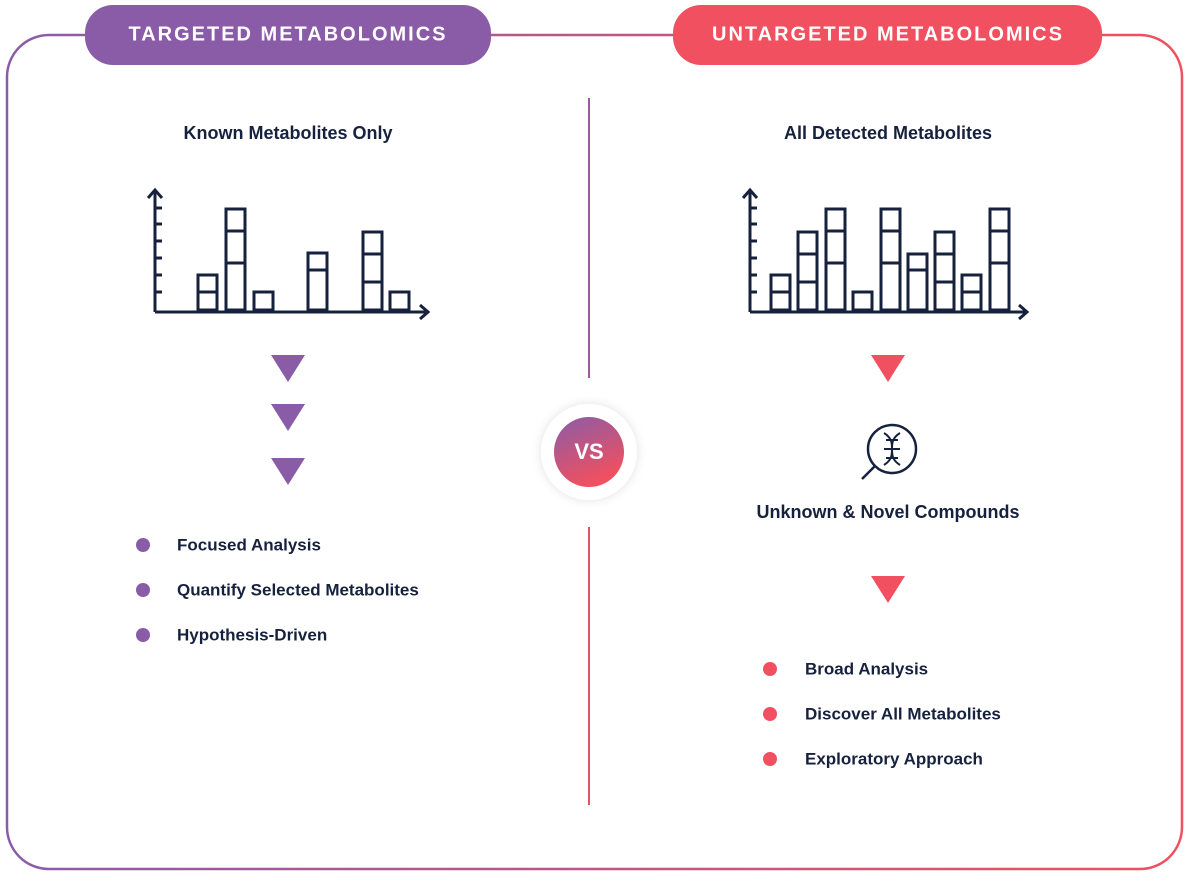  Describe the element at coordinates (298, 589) in the screenshot. I see `bullet-text: Quantify Selected Metabolites` at that location.